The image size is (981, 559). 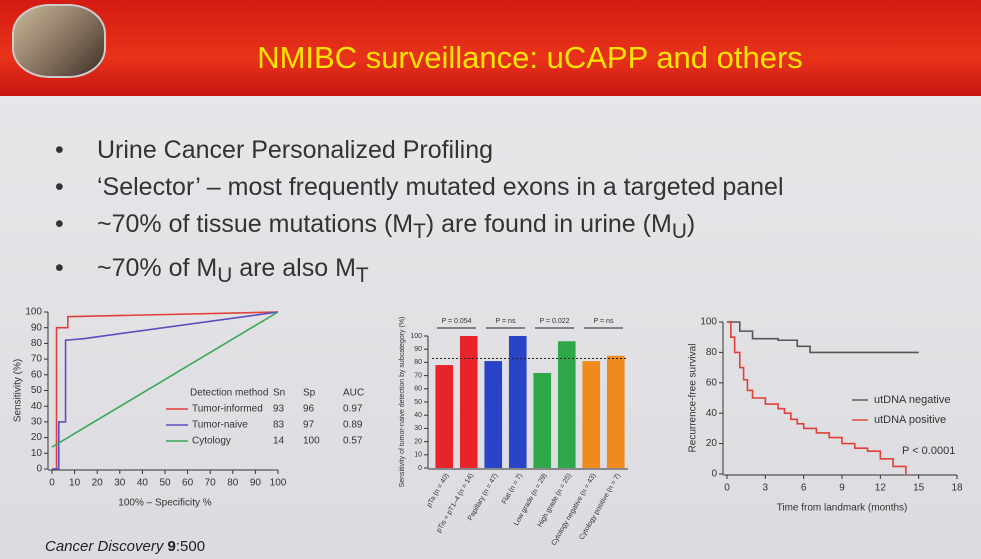 I want to click on legend-column: Sp, so click(x=309, y=393).